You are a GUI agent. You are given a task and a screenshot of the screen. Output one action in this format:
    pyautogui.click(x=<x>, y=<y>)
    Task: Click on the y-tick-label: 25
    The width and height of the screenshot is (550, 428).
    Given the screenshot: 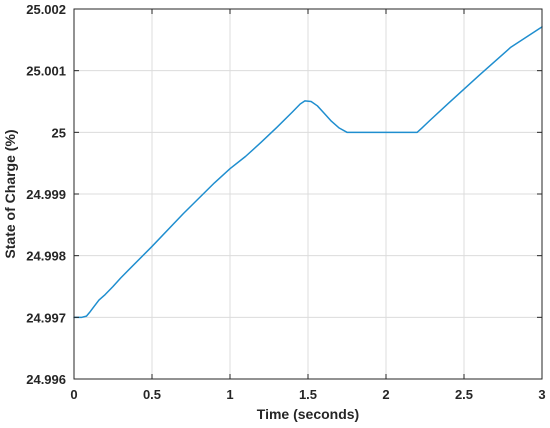 What is the action you would take?
    pyautogui.click(x=59, y=132)
    